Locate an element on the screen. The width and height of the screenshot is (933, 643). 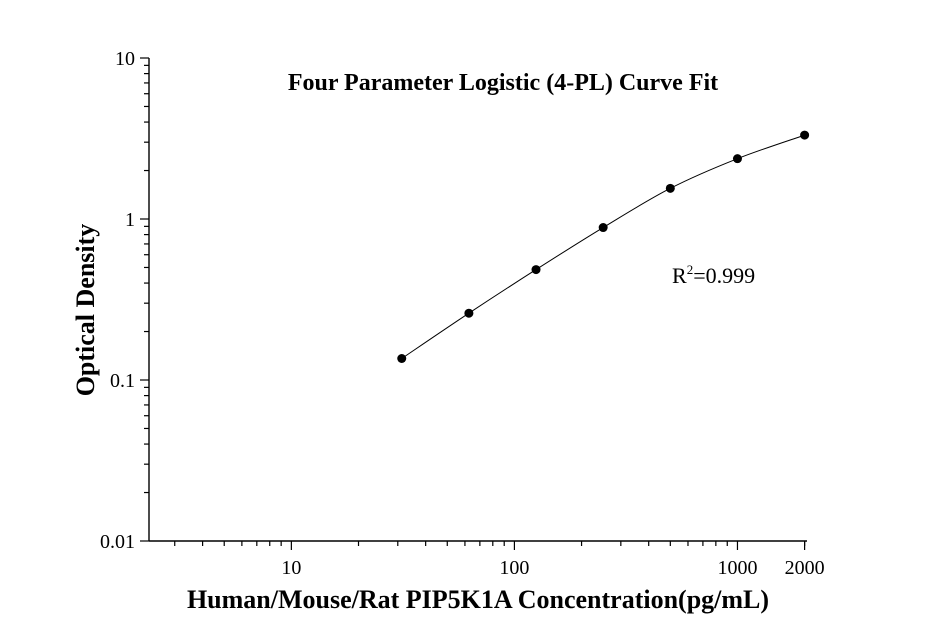
r-squared-annotation: R2=0.999 is located at coordinates (713, 275).